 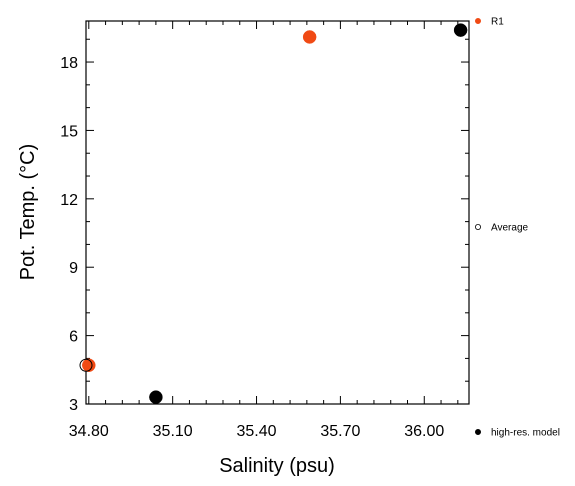 I want to click on y-tick-label: 18, so click(x=69, y=63).